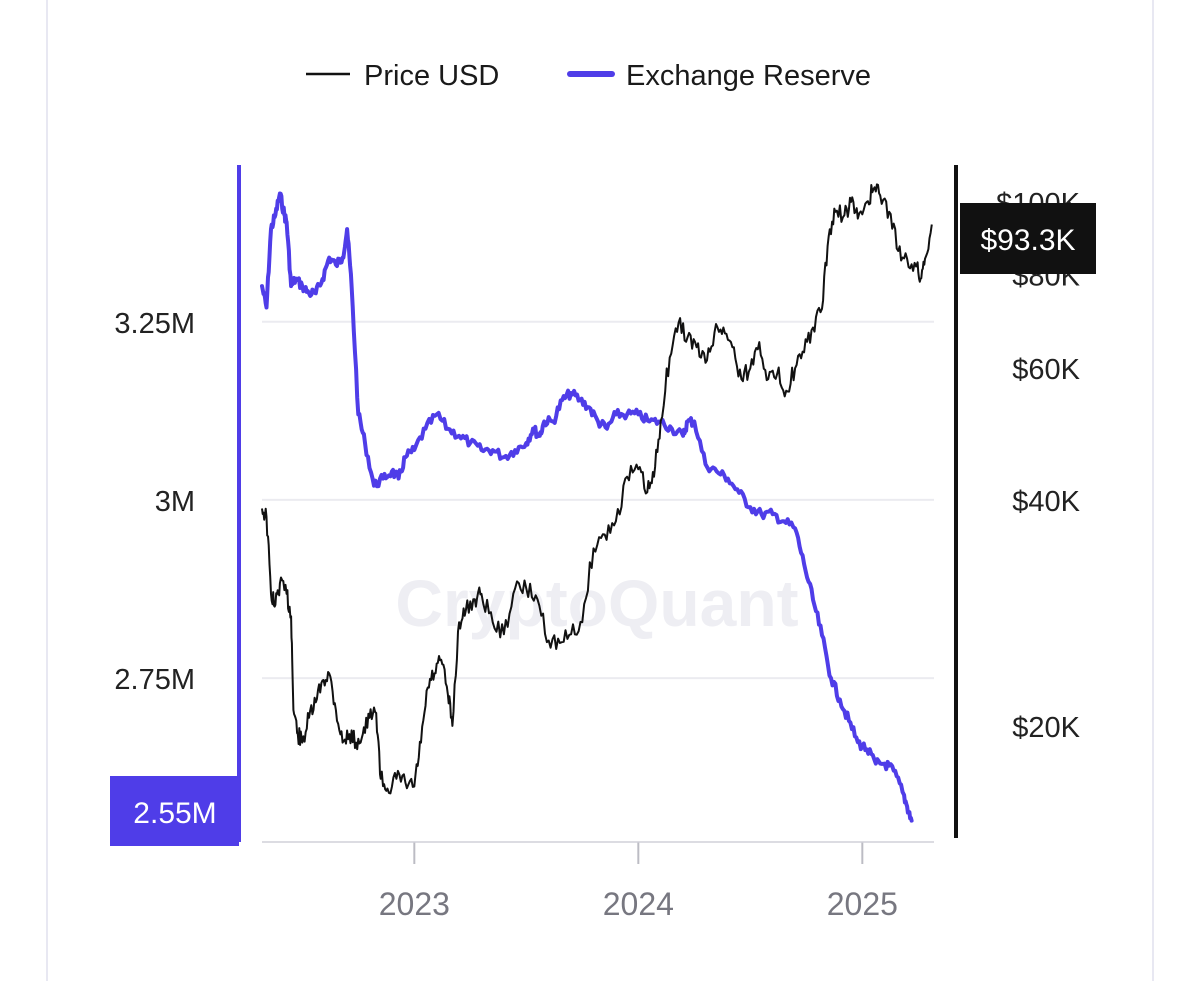 This screenshot has width=1200, height=981. I want to click on card-border-left, so click(47, 490).